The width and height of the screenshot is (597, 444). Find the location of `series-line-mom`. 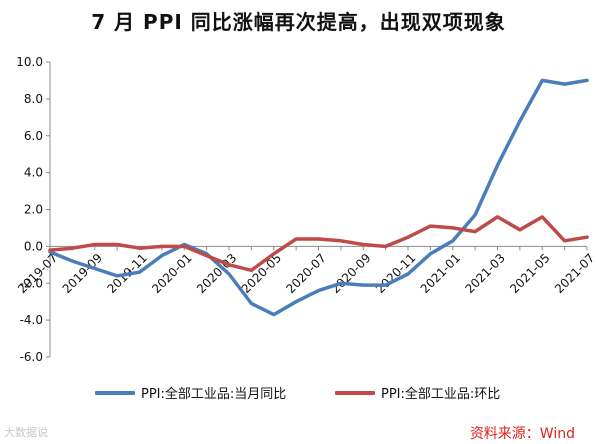

series-line-mom is located at coordinates (318, 244).